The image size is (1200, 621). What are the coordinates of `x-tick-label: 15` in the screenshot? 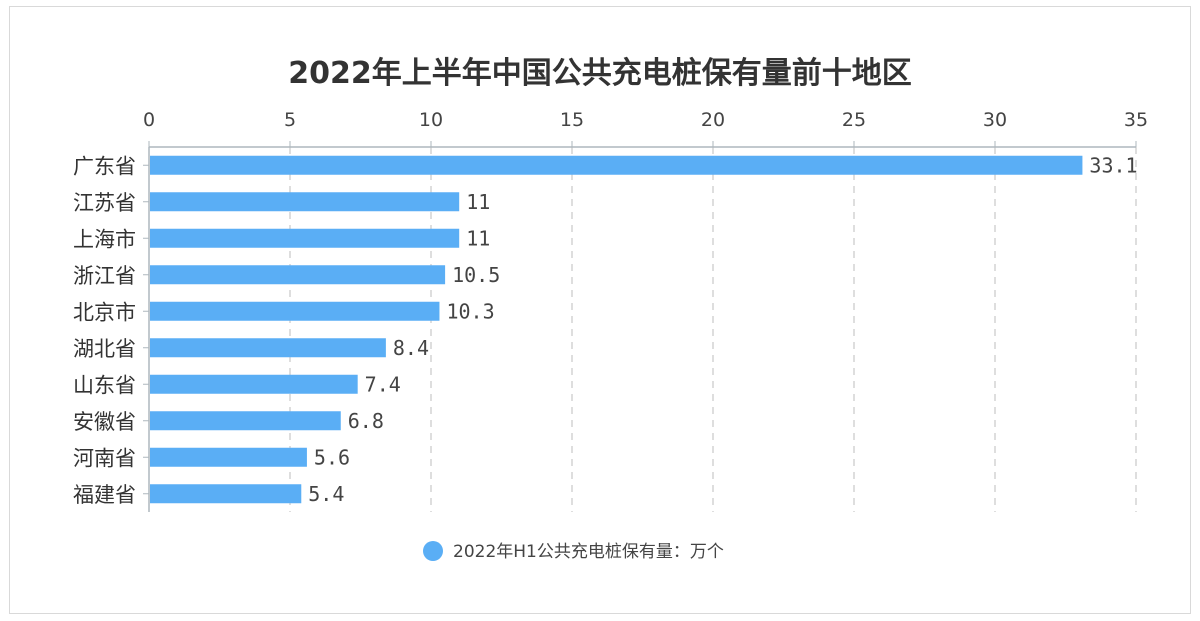 It's located at (572, 120).